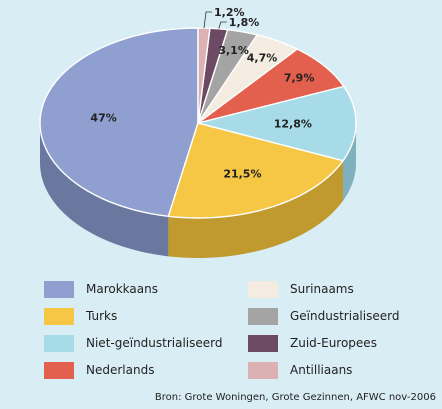 Image resolution: width=442 pixels, height=409 pixels. I want to click on pie-side-marokkaans, so click(104, 190).